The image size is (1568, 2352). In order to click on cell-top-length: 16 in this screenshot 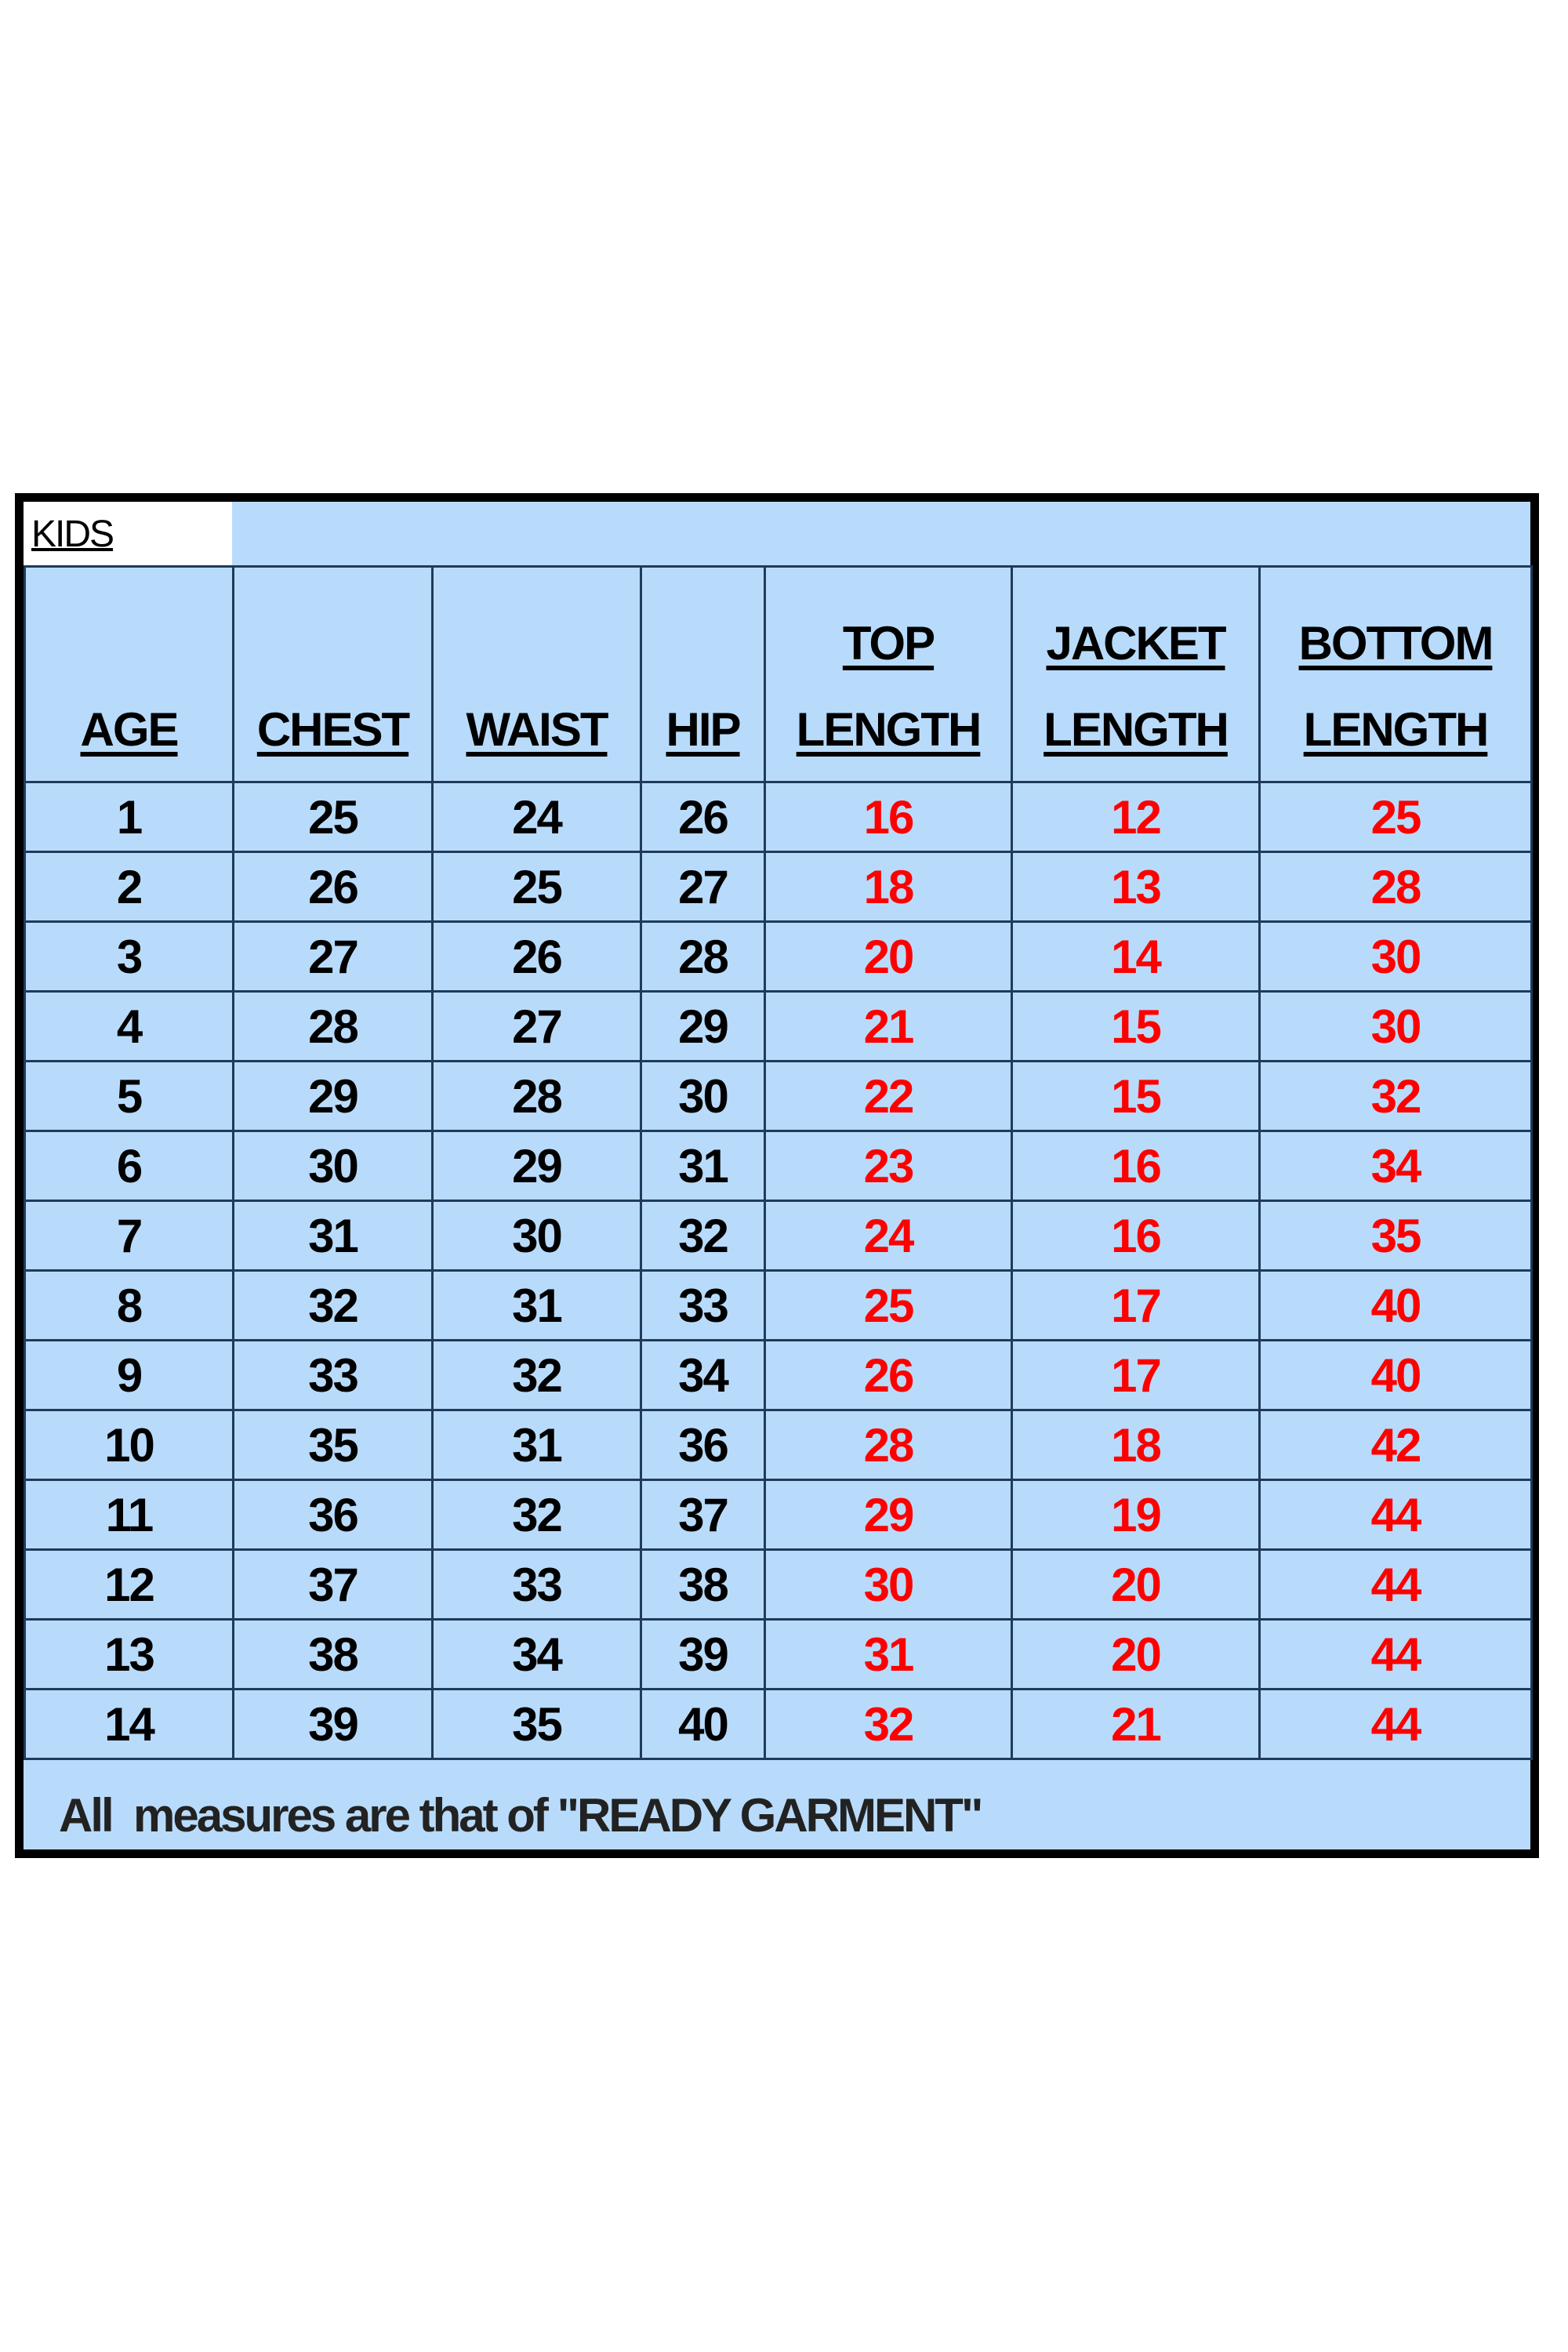, I will do `click(888, 817)`.